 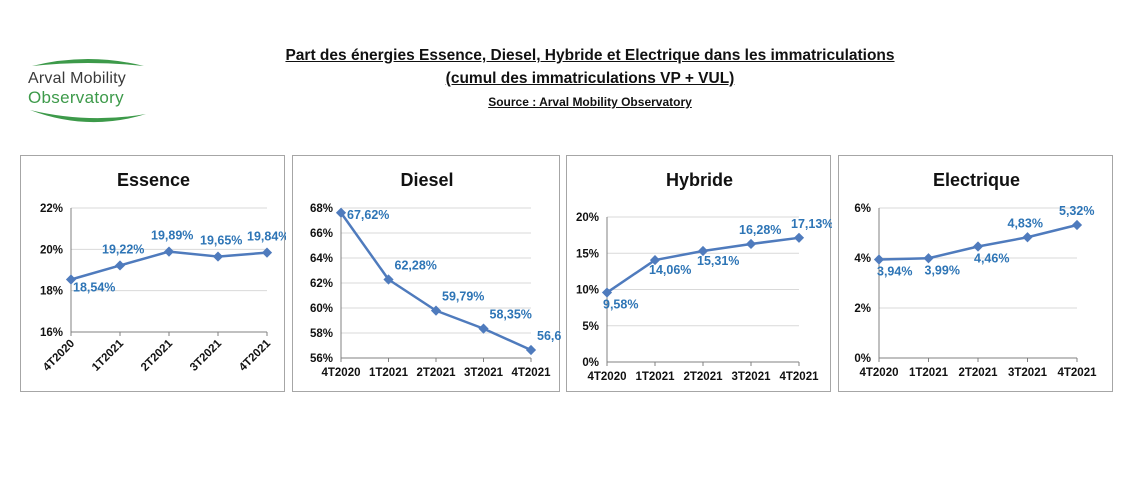 What do you see at coordinates (991, 259) in the screenshot?
I see `data-label: 4,46%` at bounding box center [991, 259].